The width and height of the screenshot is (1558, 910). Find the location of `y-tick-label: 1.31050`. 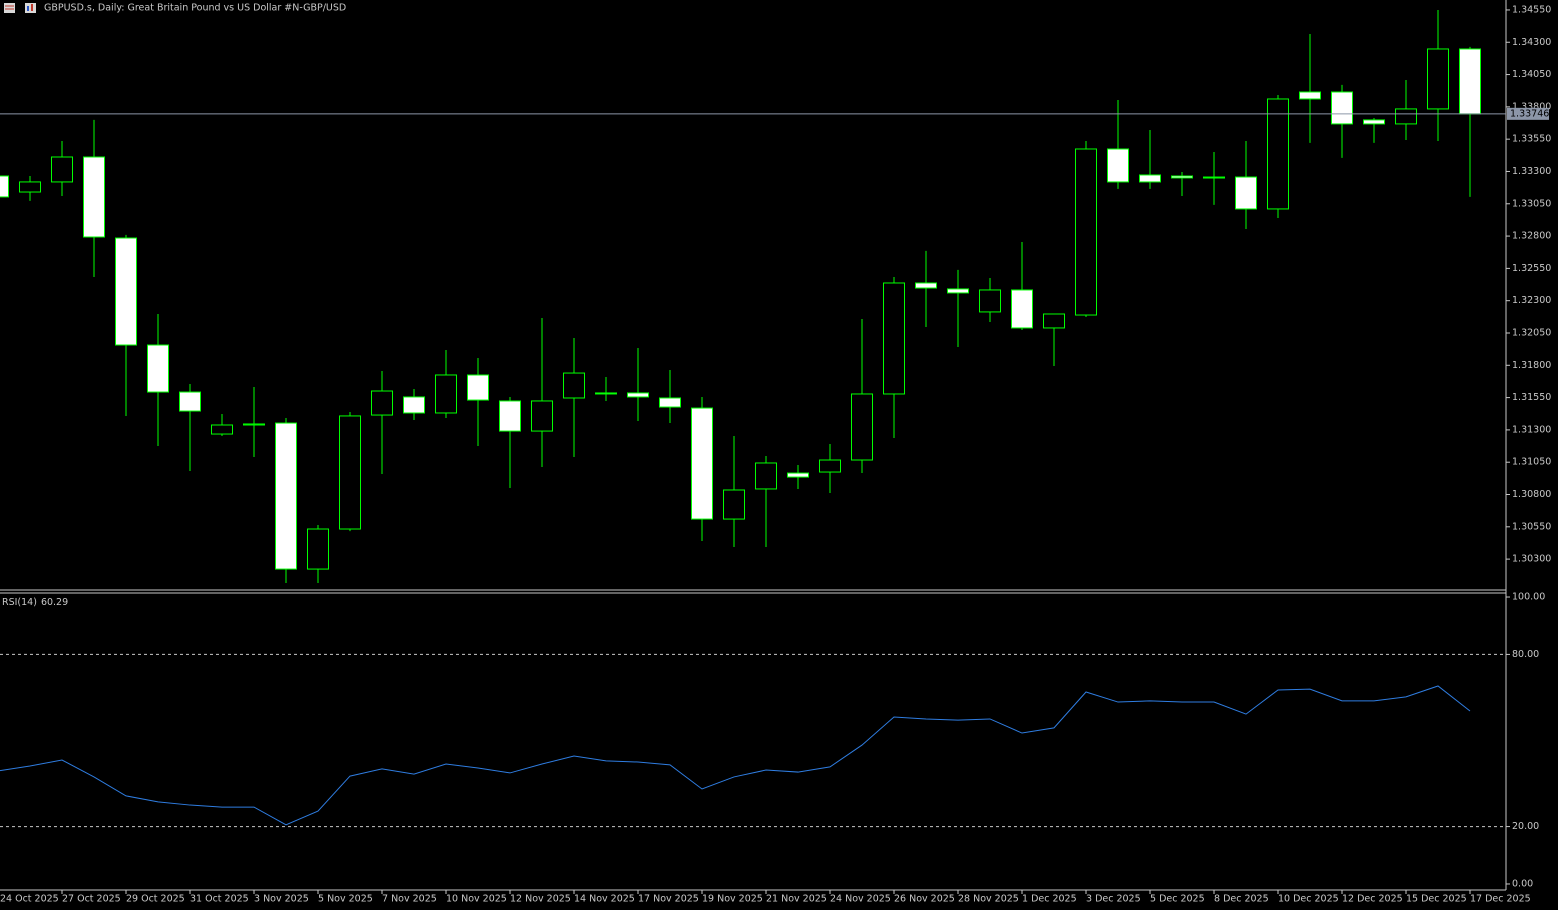

y-tick-label: 1.31050 is located at coordinates (1531, 462).